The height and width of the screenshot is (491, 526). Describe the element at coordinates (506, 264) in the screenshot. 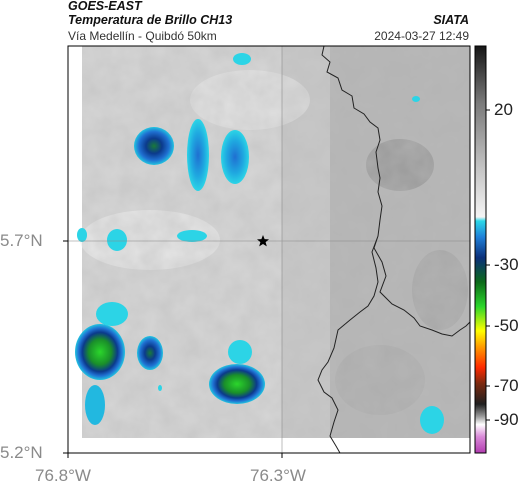

I see `colorbar-tick-label: -30` at that location.